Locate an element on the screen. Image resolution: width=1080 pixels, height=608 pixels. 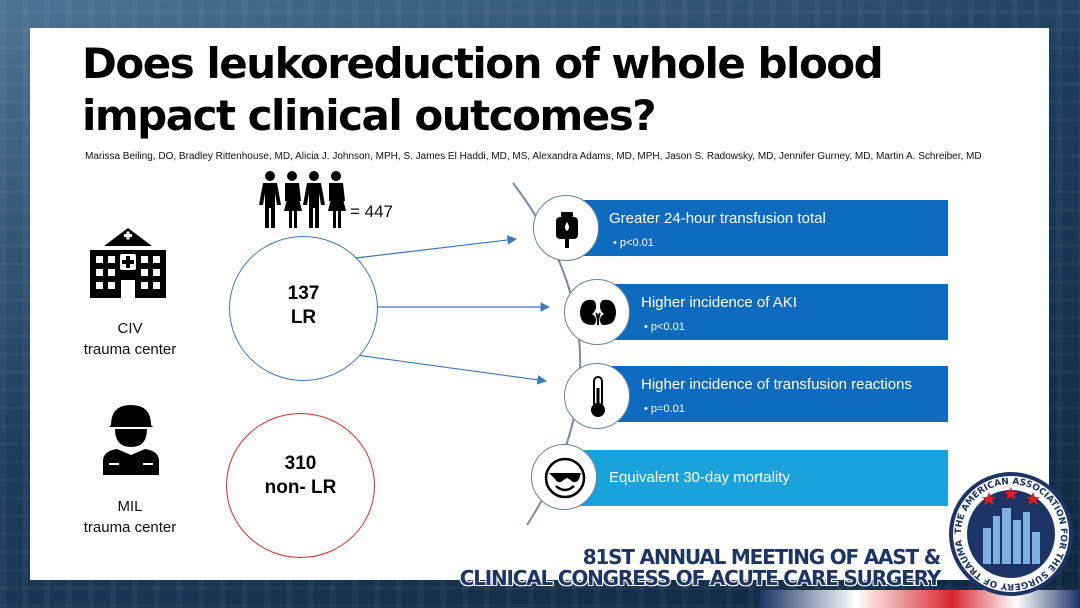
non-lr-count: 310 is located at coordinates (300, 463).